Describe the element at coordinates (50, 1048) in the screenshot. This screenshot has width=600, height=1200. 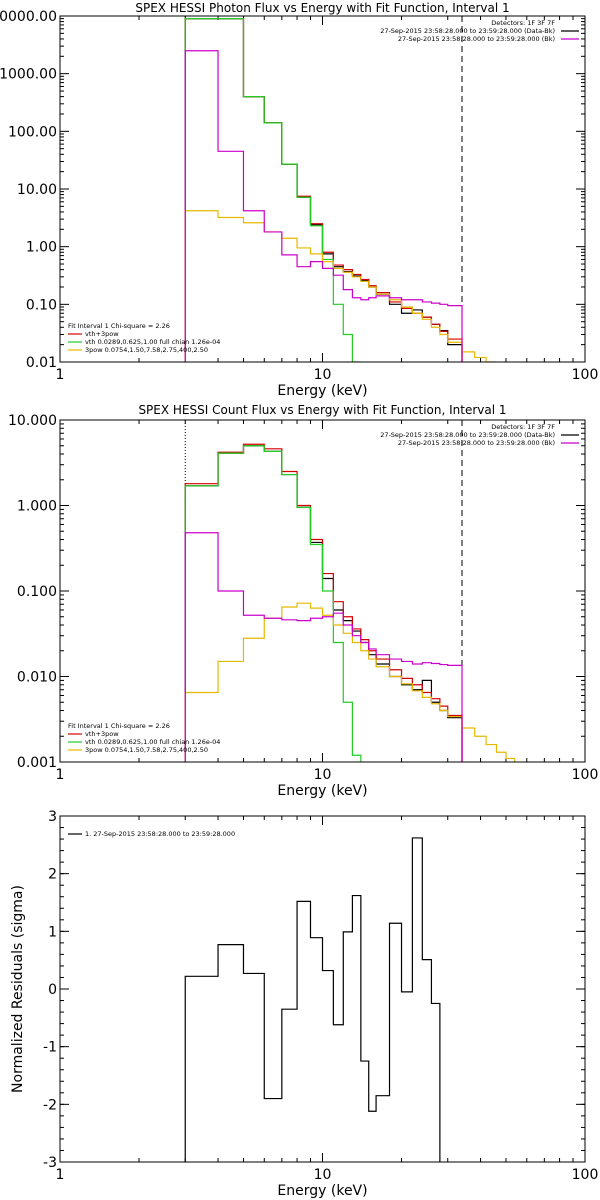
I see `y-tick-label: -1` at that location.